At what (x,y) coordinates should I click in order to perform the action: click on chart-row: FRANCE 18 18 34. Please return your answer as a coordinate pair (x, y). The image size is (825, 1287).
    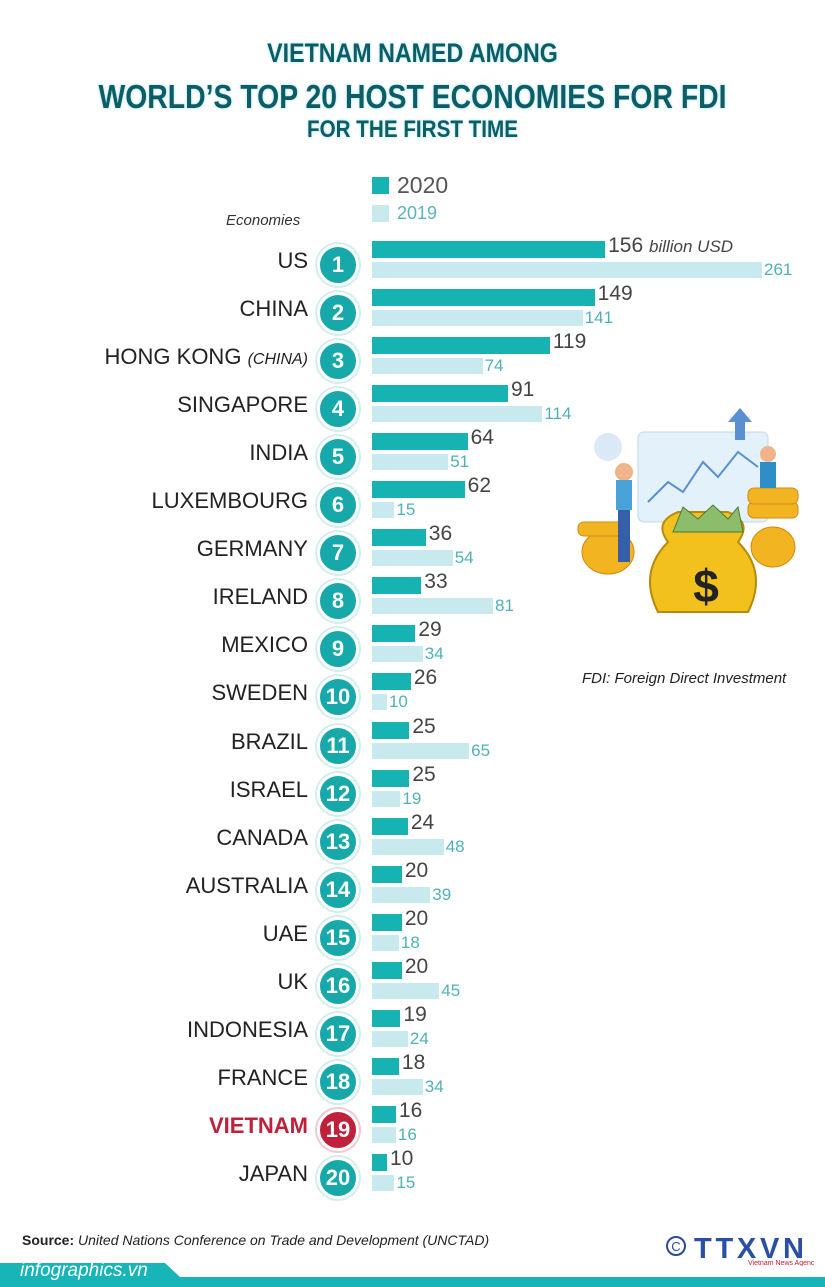
    Looking at the image, I should click on (412, 1089).